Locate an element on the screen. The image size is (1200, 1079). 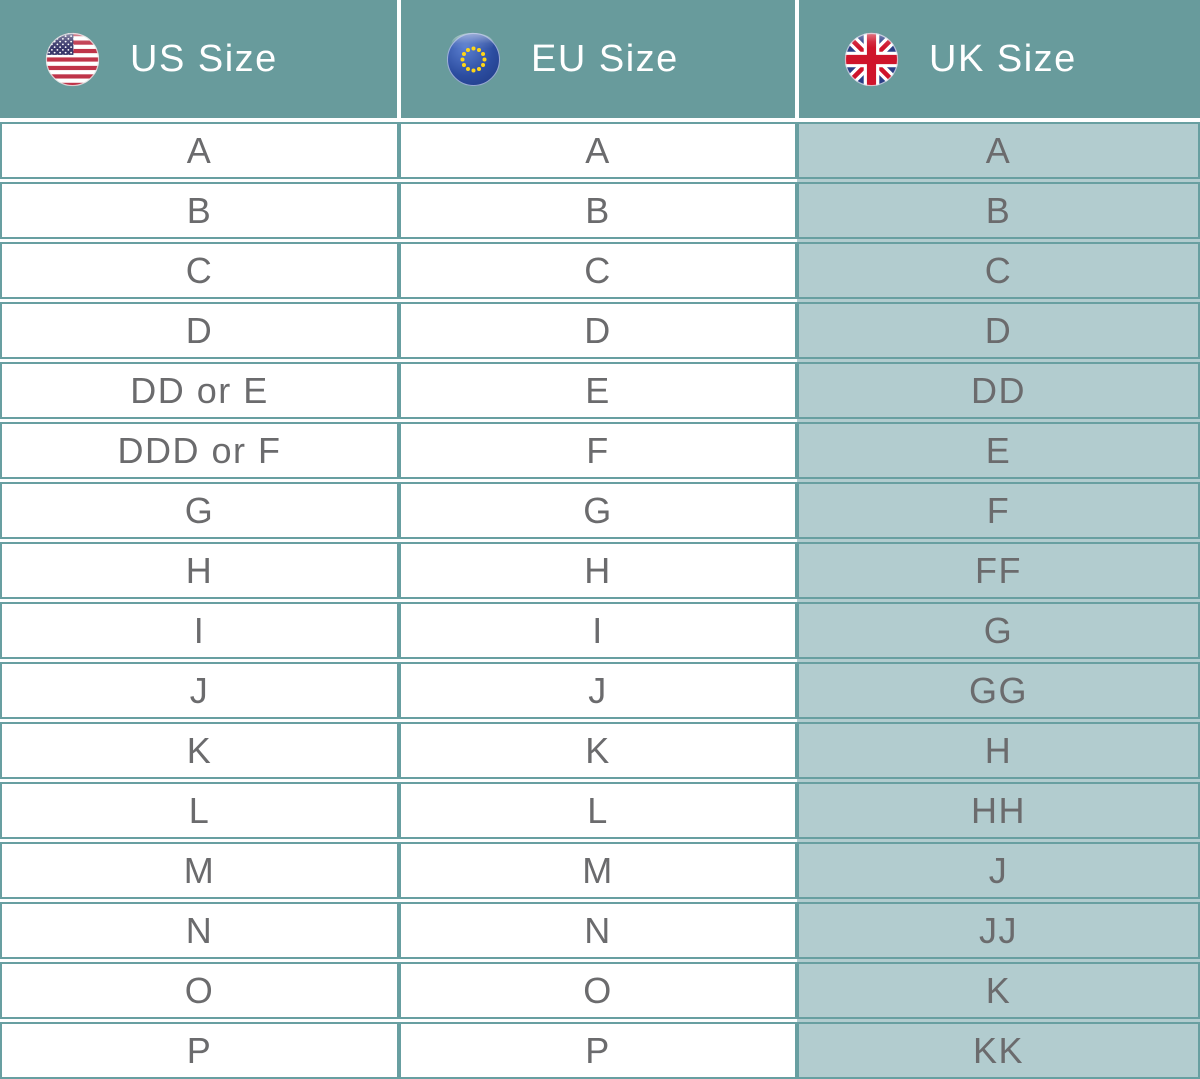
header-body-divider is located at coordinates (600, 120).